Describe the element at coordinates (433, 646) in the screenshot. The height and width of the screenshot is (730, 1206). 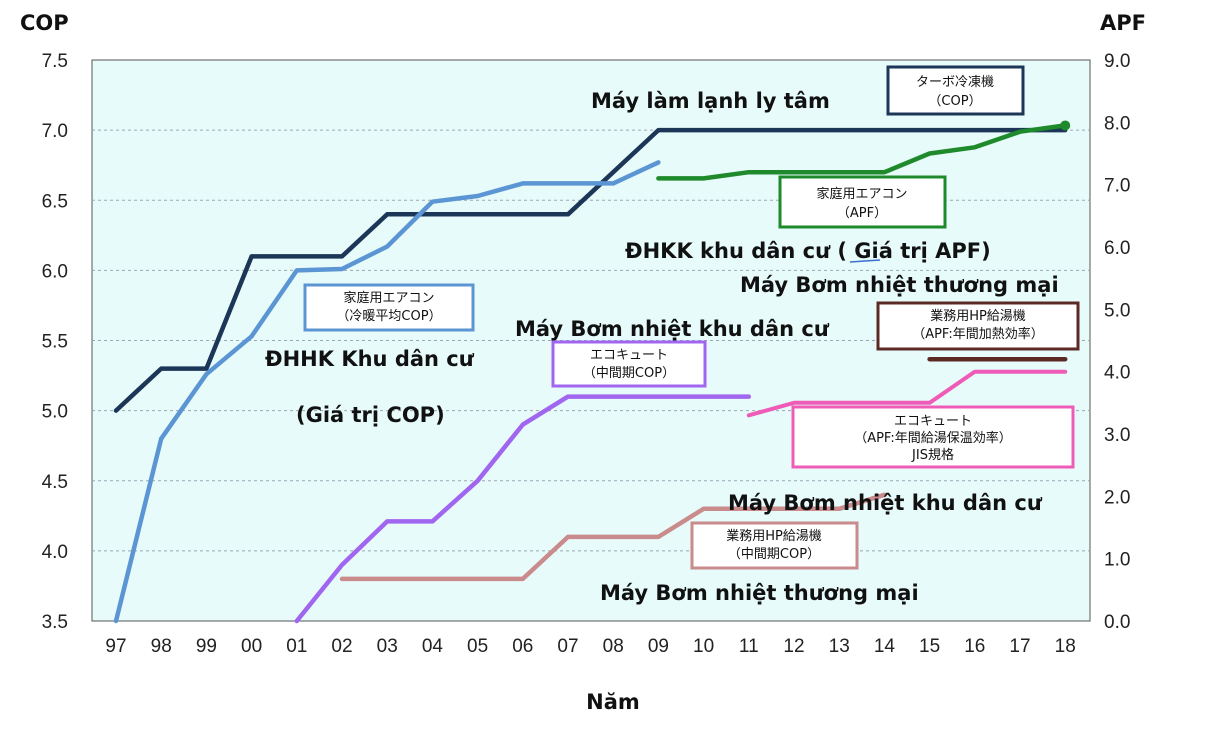
I see `x-tick-label: 04` at that location.